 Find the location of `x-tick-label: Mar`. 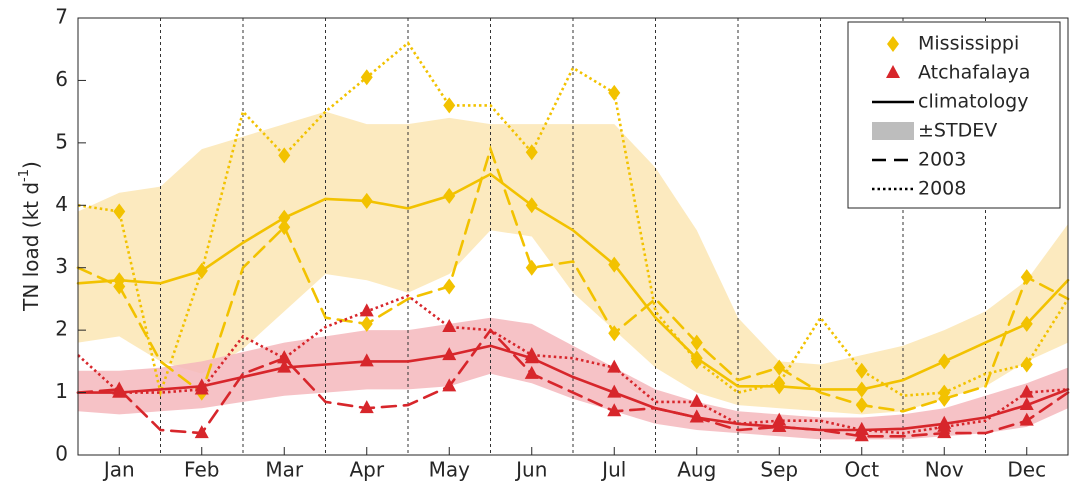

x-tick-label: Mar is located at coordinates (284, 470).